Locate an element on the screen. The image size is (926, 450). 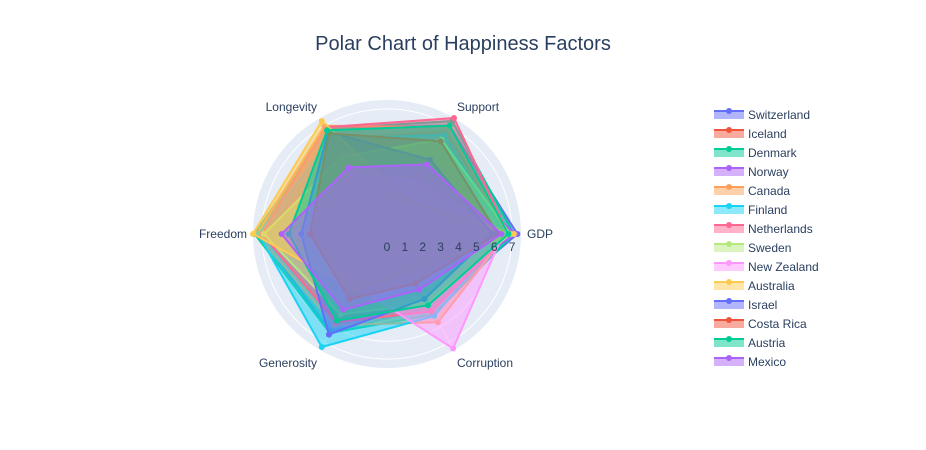
legend-label: Netherlands is located at coordinates (780, 229).